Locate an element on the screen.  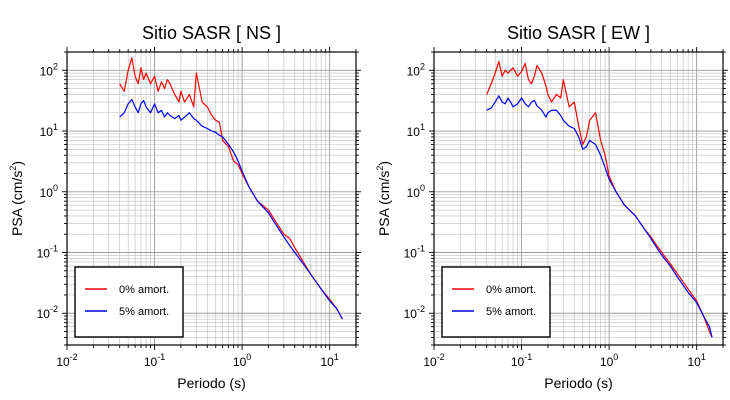
chart-title: Sitio SASR [ EW ] is located at coordinates (578, 33).